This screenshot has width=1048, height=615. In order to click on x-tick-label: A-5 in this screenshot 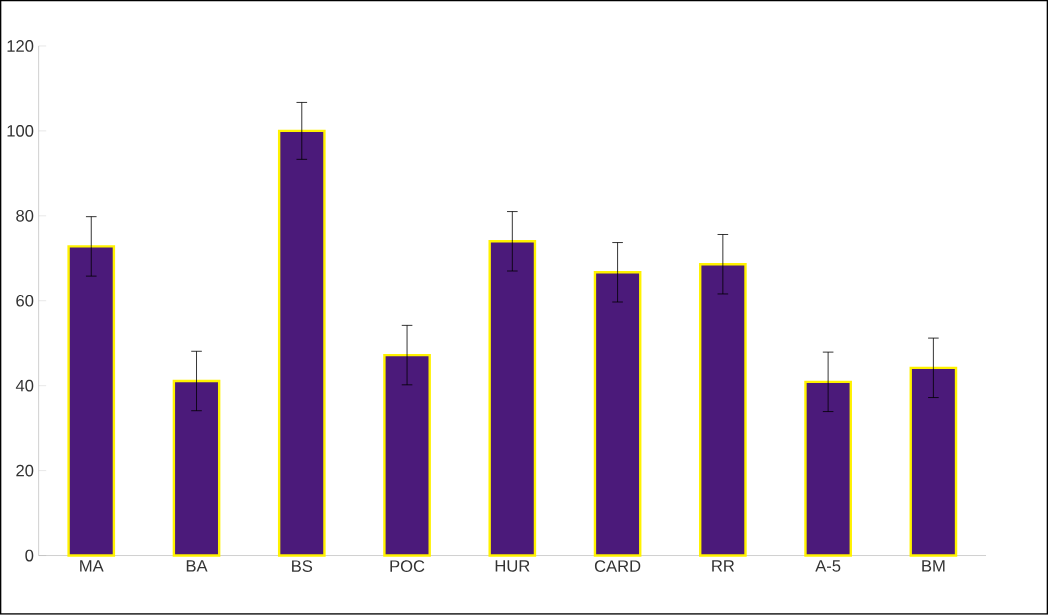, I will do `click(828, 566)`.